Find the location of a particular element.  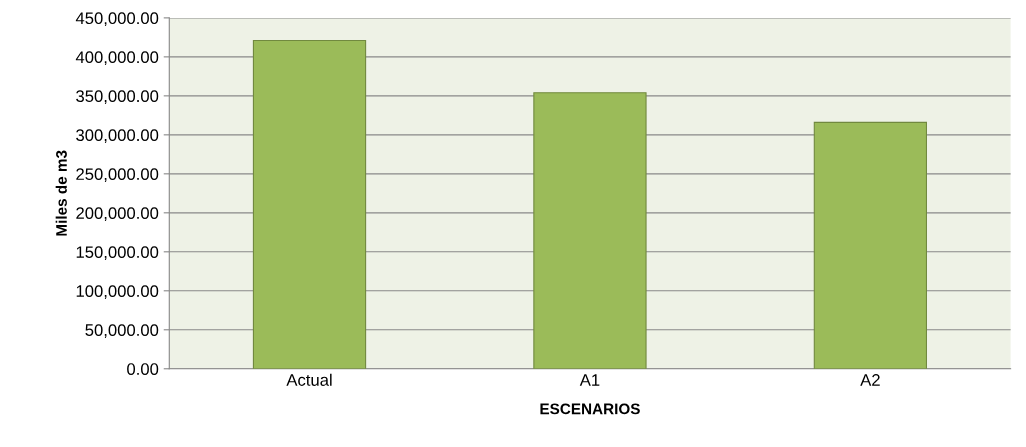

x-tick-label: A1 is located at coordinates (589, 380).